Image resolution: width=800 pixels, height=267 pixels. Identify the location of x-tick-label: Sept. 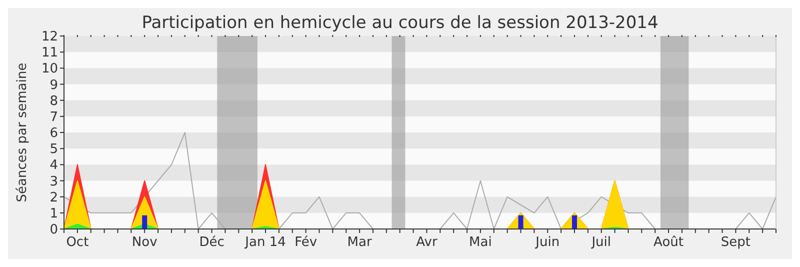
(735, 242).